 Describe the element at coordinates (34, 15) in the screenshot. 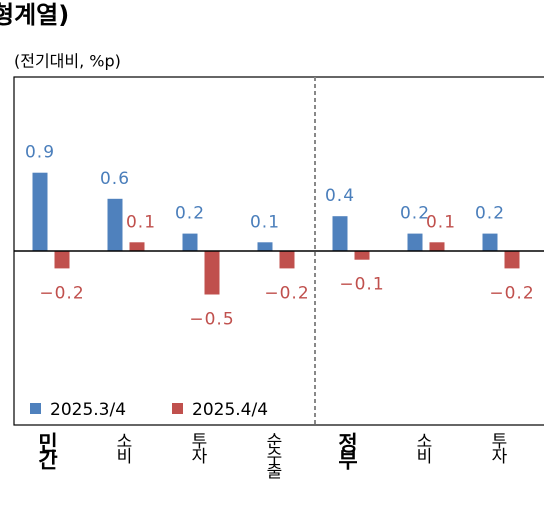

I see `chart-title: 형계열)` at that location.